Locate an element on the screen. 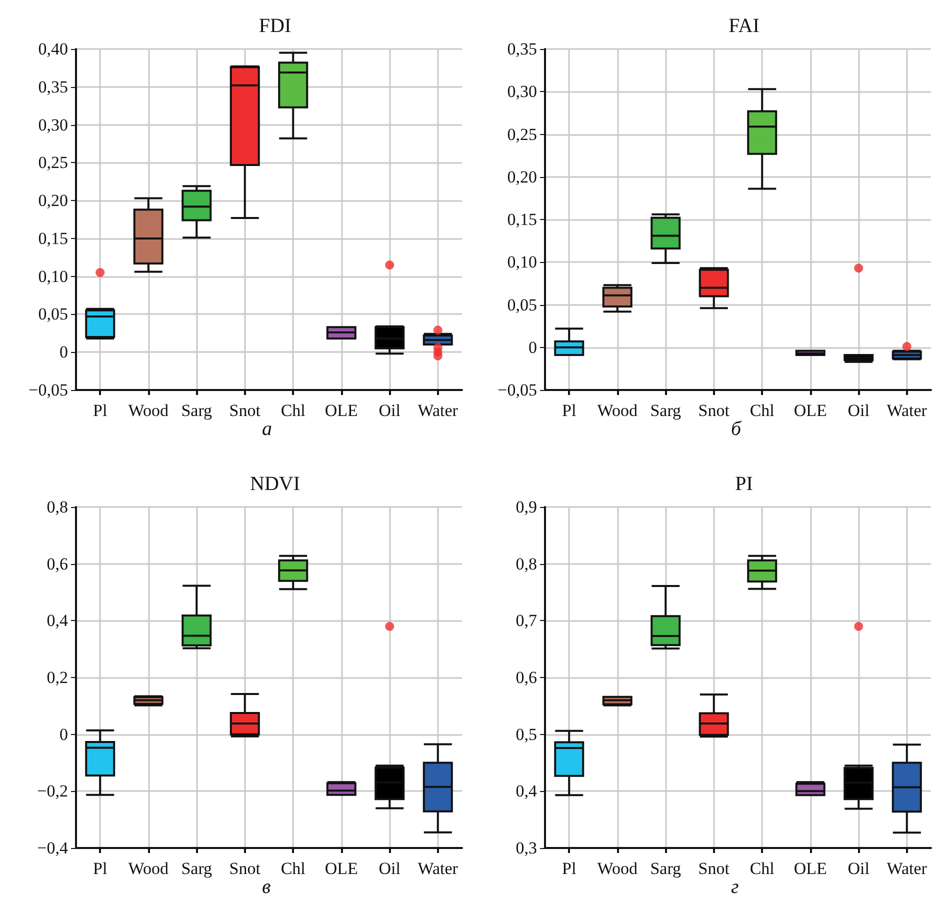 The width and height of the screenshot is (938, 919). text: в is located at coordinates (266, 887).